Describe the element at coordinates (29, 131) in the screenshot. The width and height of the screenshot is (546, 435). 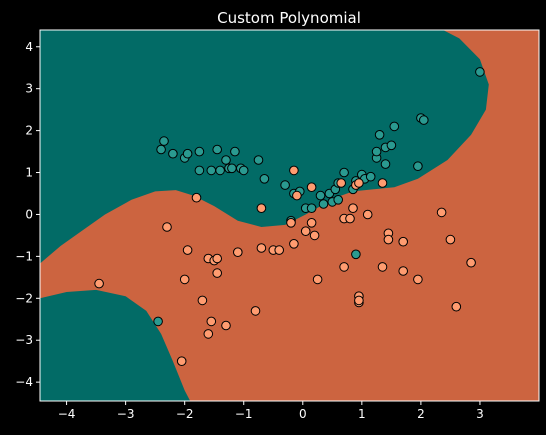
I see `y-tick-label: 2` at that location.